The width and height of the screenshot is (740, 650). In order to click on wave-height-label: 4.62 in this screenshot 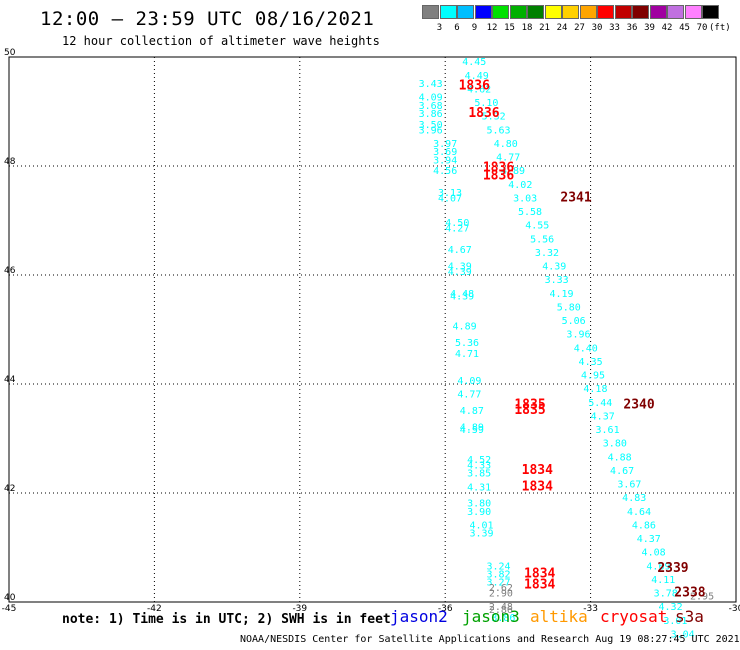, I will do `click(479, 89)`.